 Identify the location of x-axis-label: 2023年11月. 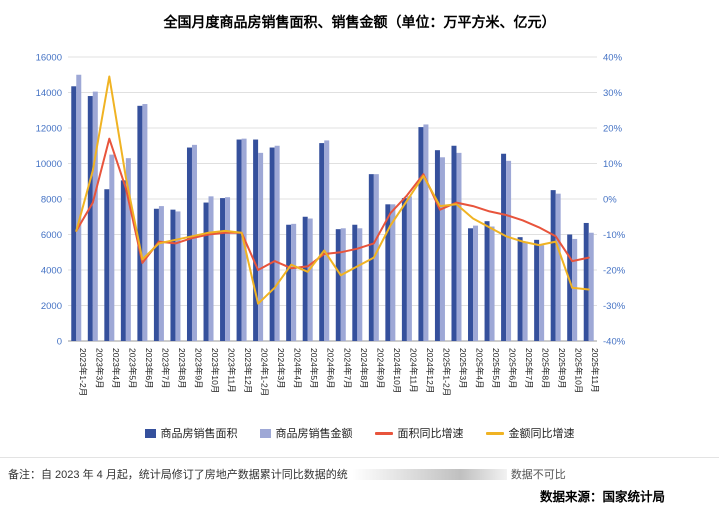
(232, 370).